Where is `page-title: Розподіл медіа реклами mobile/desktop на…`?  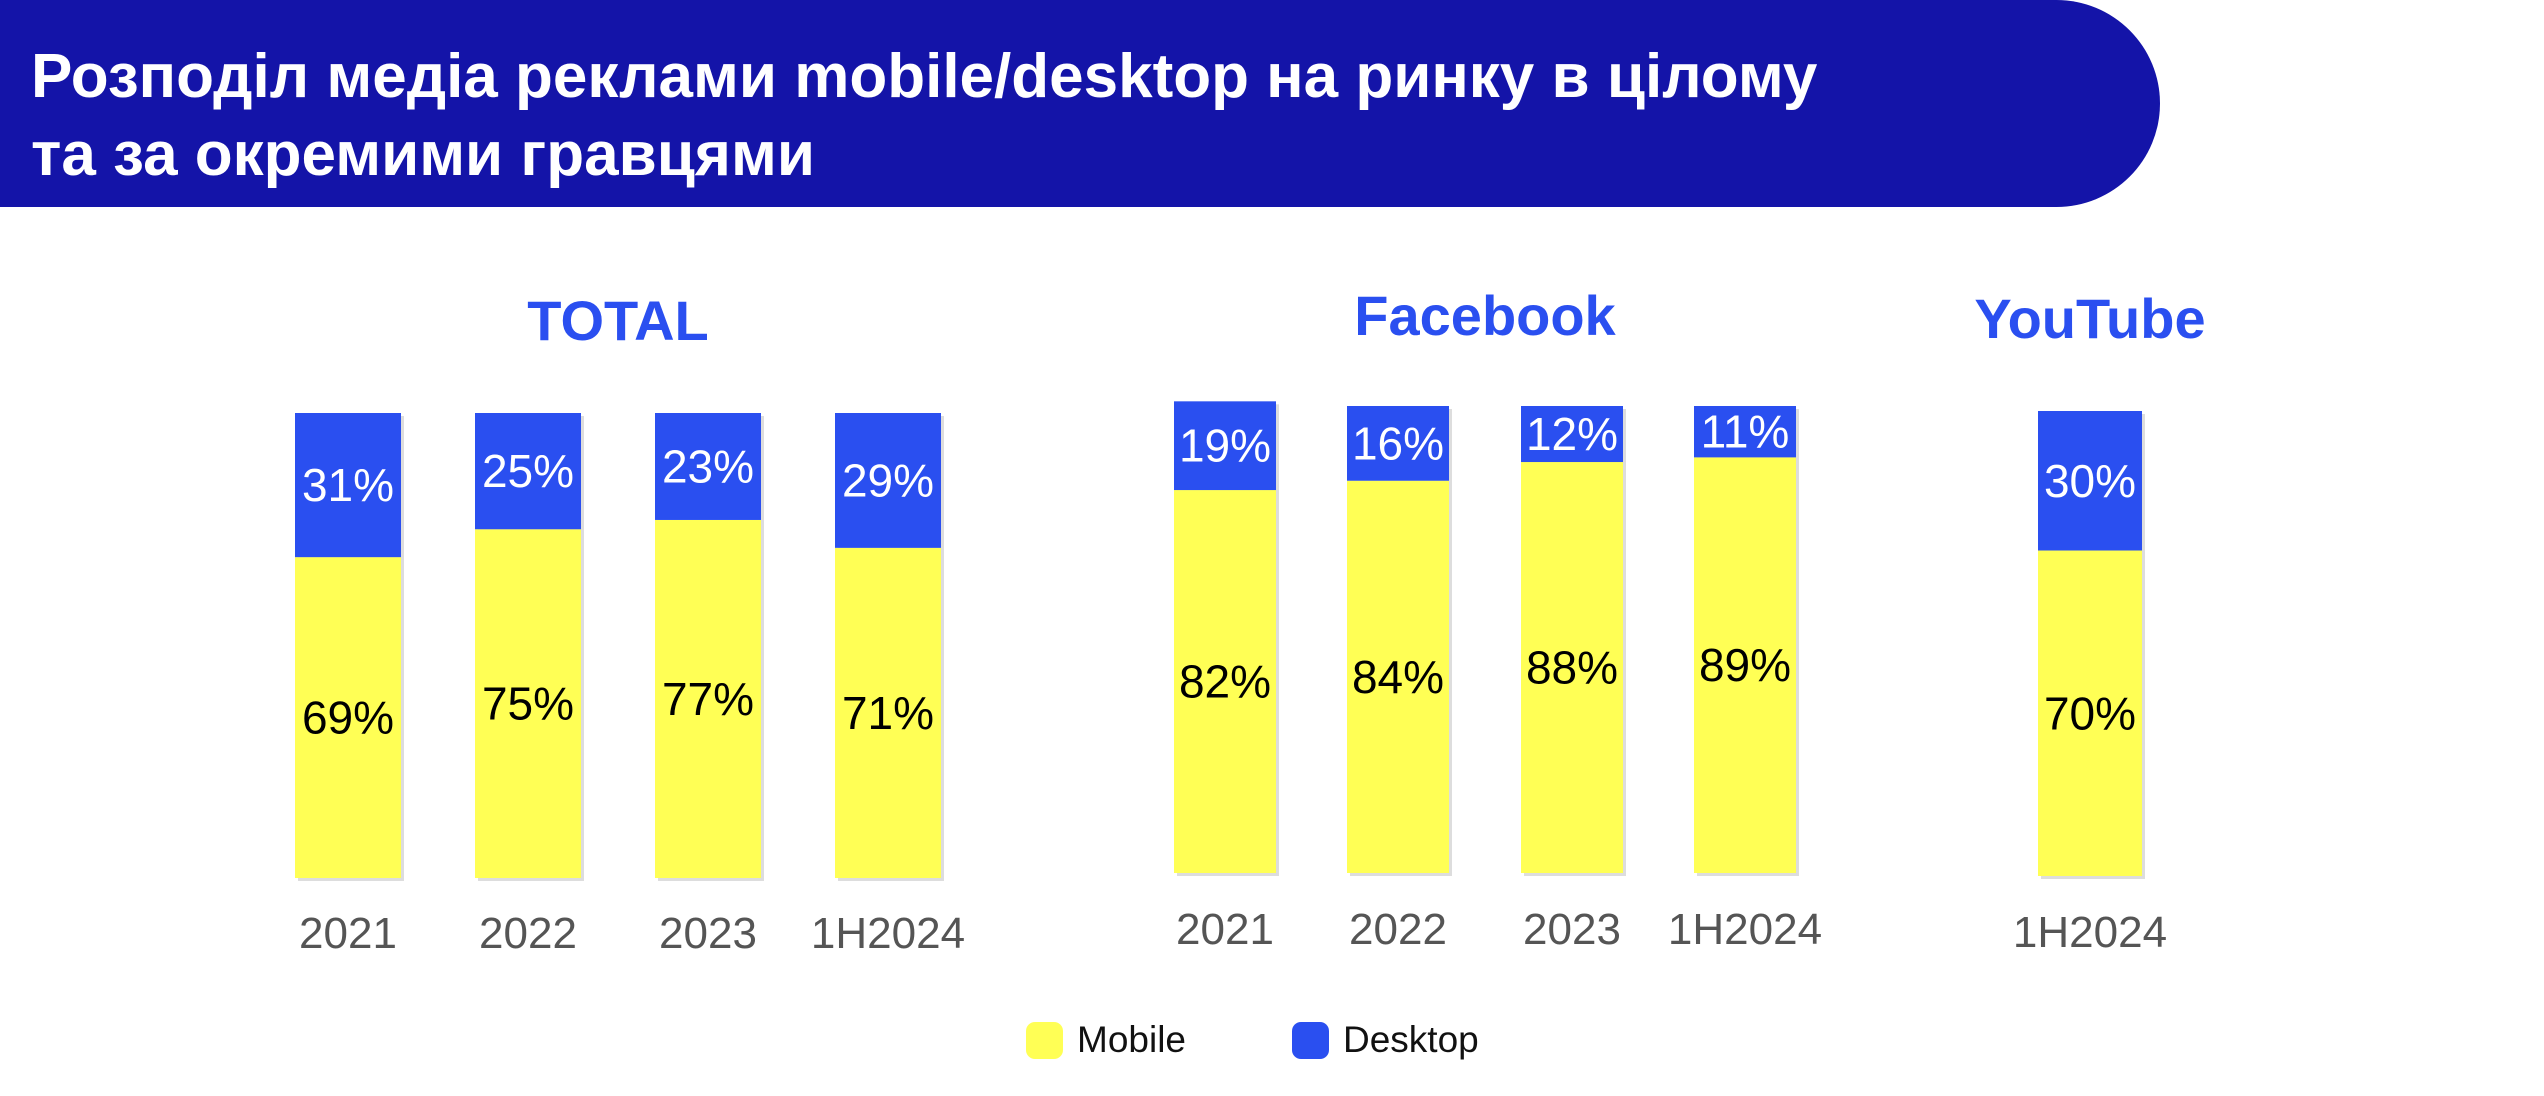
page-title: Розподіл медіа реклами mobile/desktop на… is located at coordinates (1071, 116).